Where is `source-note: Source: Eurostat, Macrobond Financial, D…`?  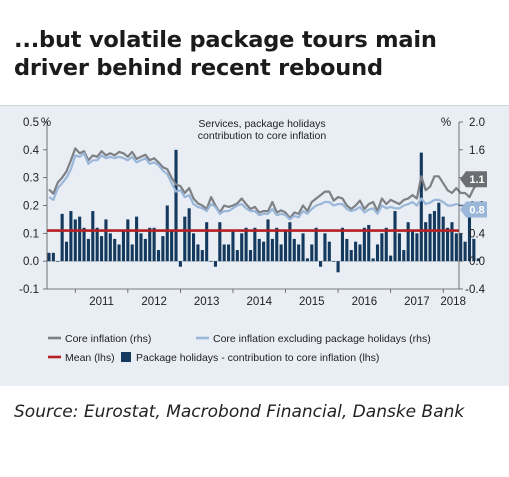 source-note: Source: Eurostat, Macrobond Financial, D… is located at coordinates (239, 412).